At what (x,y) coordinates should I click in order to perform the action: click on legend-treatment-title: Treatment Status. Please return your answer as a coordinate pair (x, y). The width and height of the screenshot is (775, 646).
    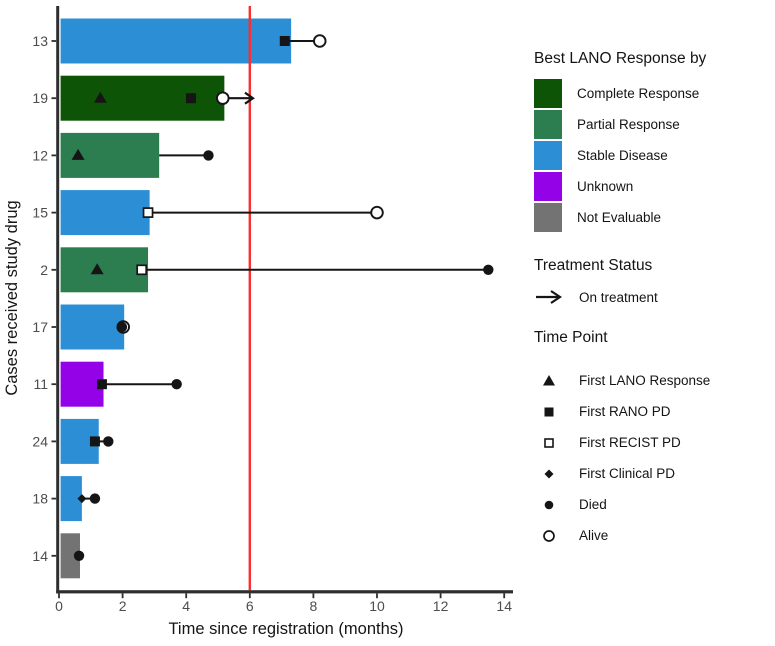
    Looking at the image, I should click on (593, 265).